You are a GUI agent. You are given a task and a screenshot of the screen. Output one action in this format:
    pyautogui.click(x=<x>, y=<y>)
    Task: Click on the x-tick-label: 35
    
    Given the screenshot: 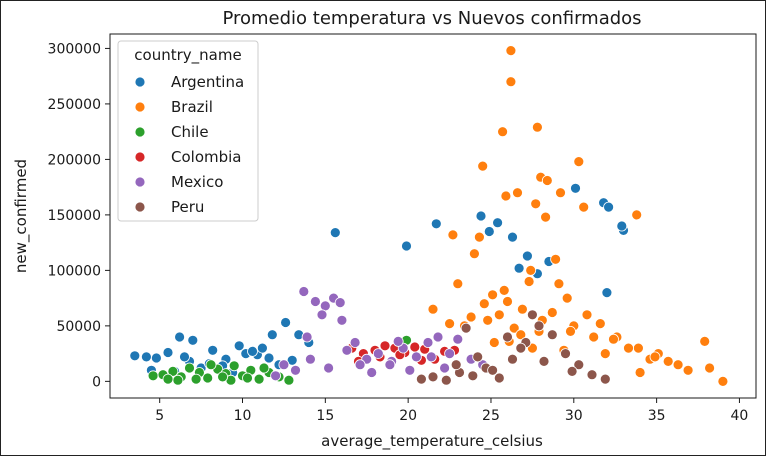 What is the action you would take?
    pyautogui.click(x=657, y=416)
    